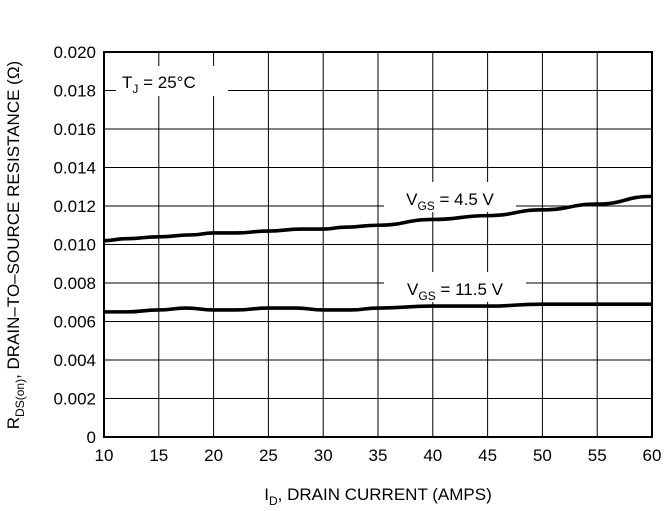 This screenshot has height=511, width=669. Describe the element at coordinates (432, 455) in the screenshot. I see `x-tick-label: 40` at that location.